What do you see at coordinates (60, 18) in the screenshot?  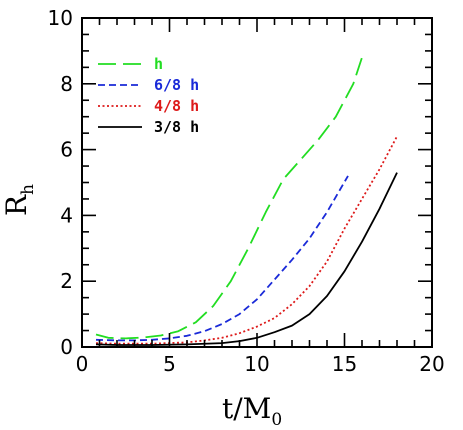 I see `y-tick-label: 10` at bounding box center [60, 18].